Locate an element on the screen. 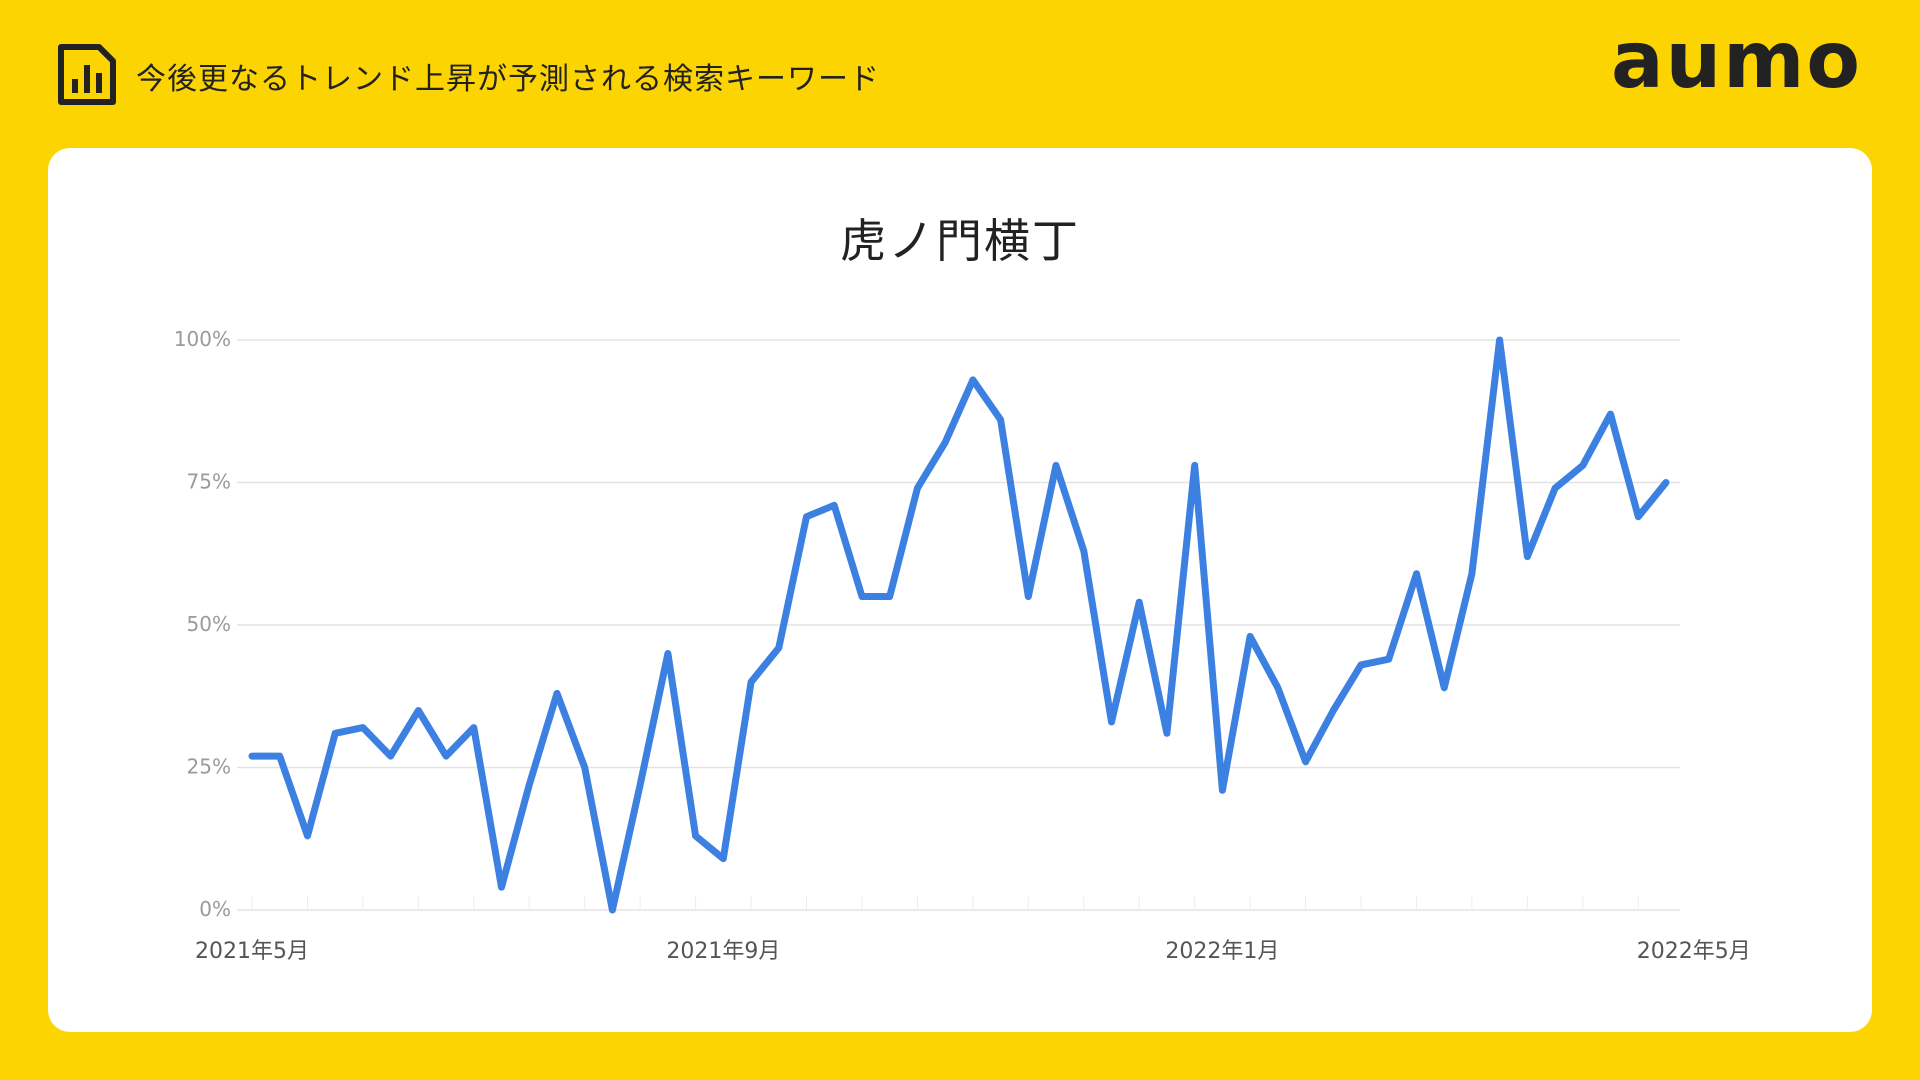 The image size is (1920, 1080). bar-chart-document-icon is located at coordinates (87, 74).